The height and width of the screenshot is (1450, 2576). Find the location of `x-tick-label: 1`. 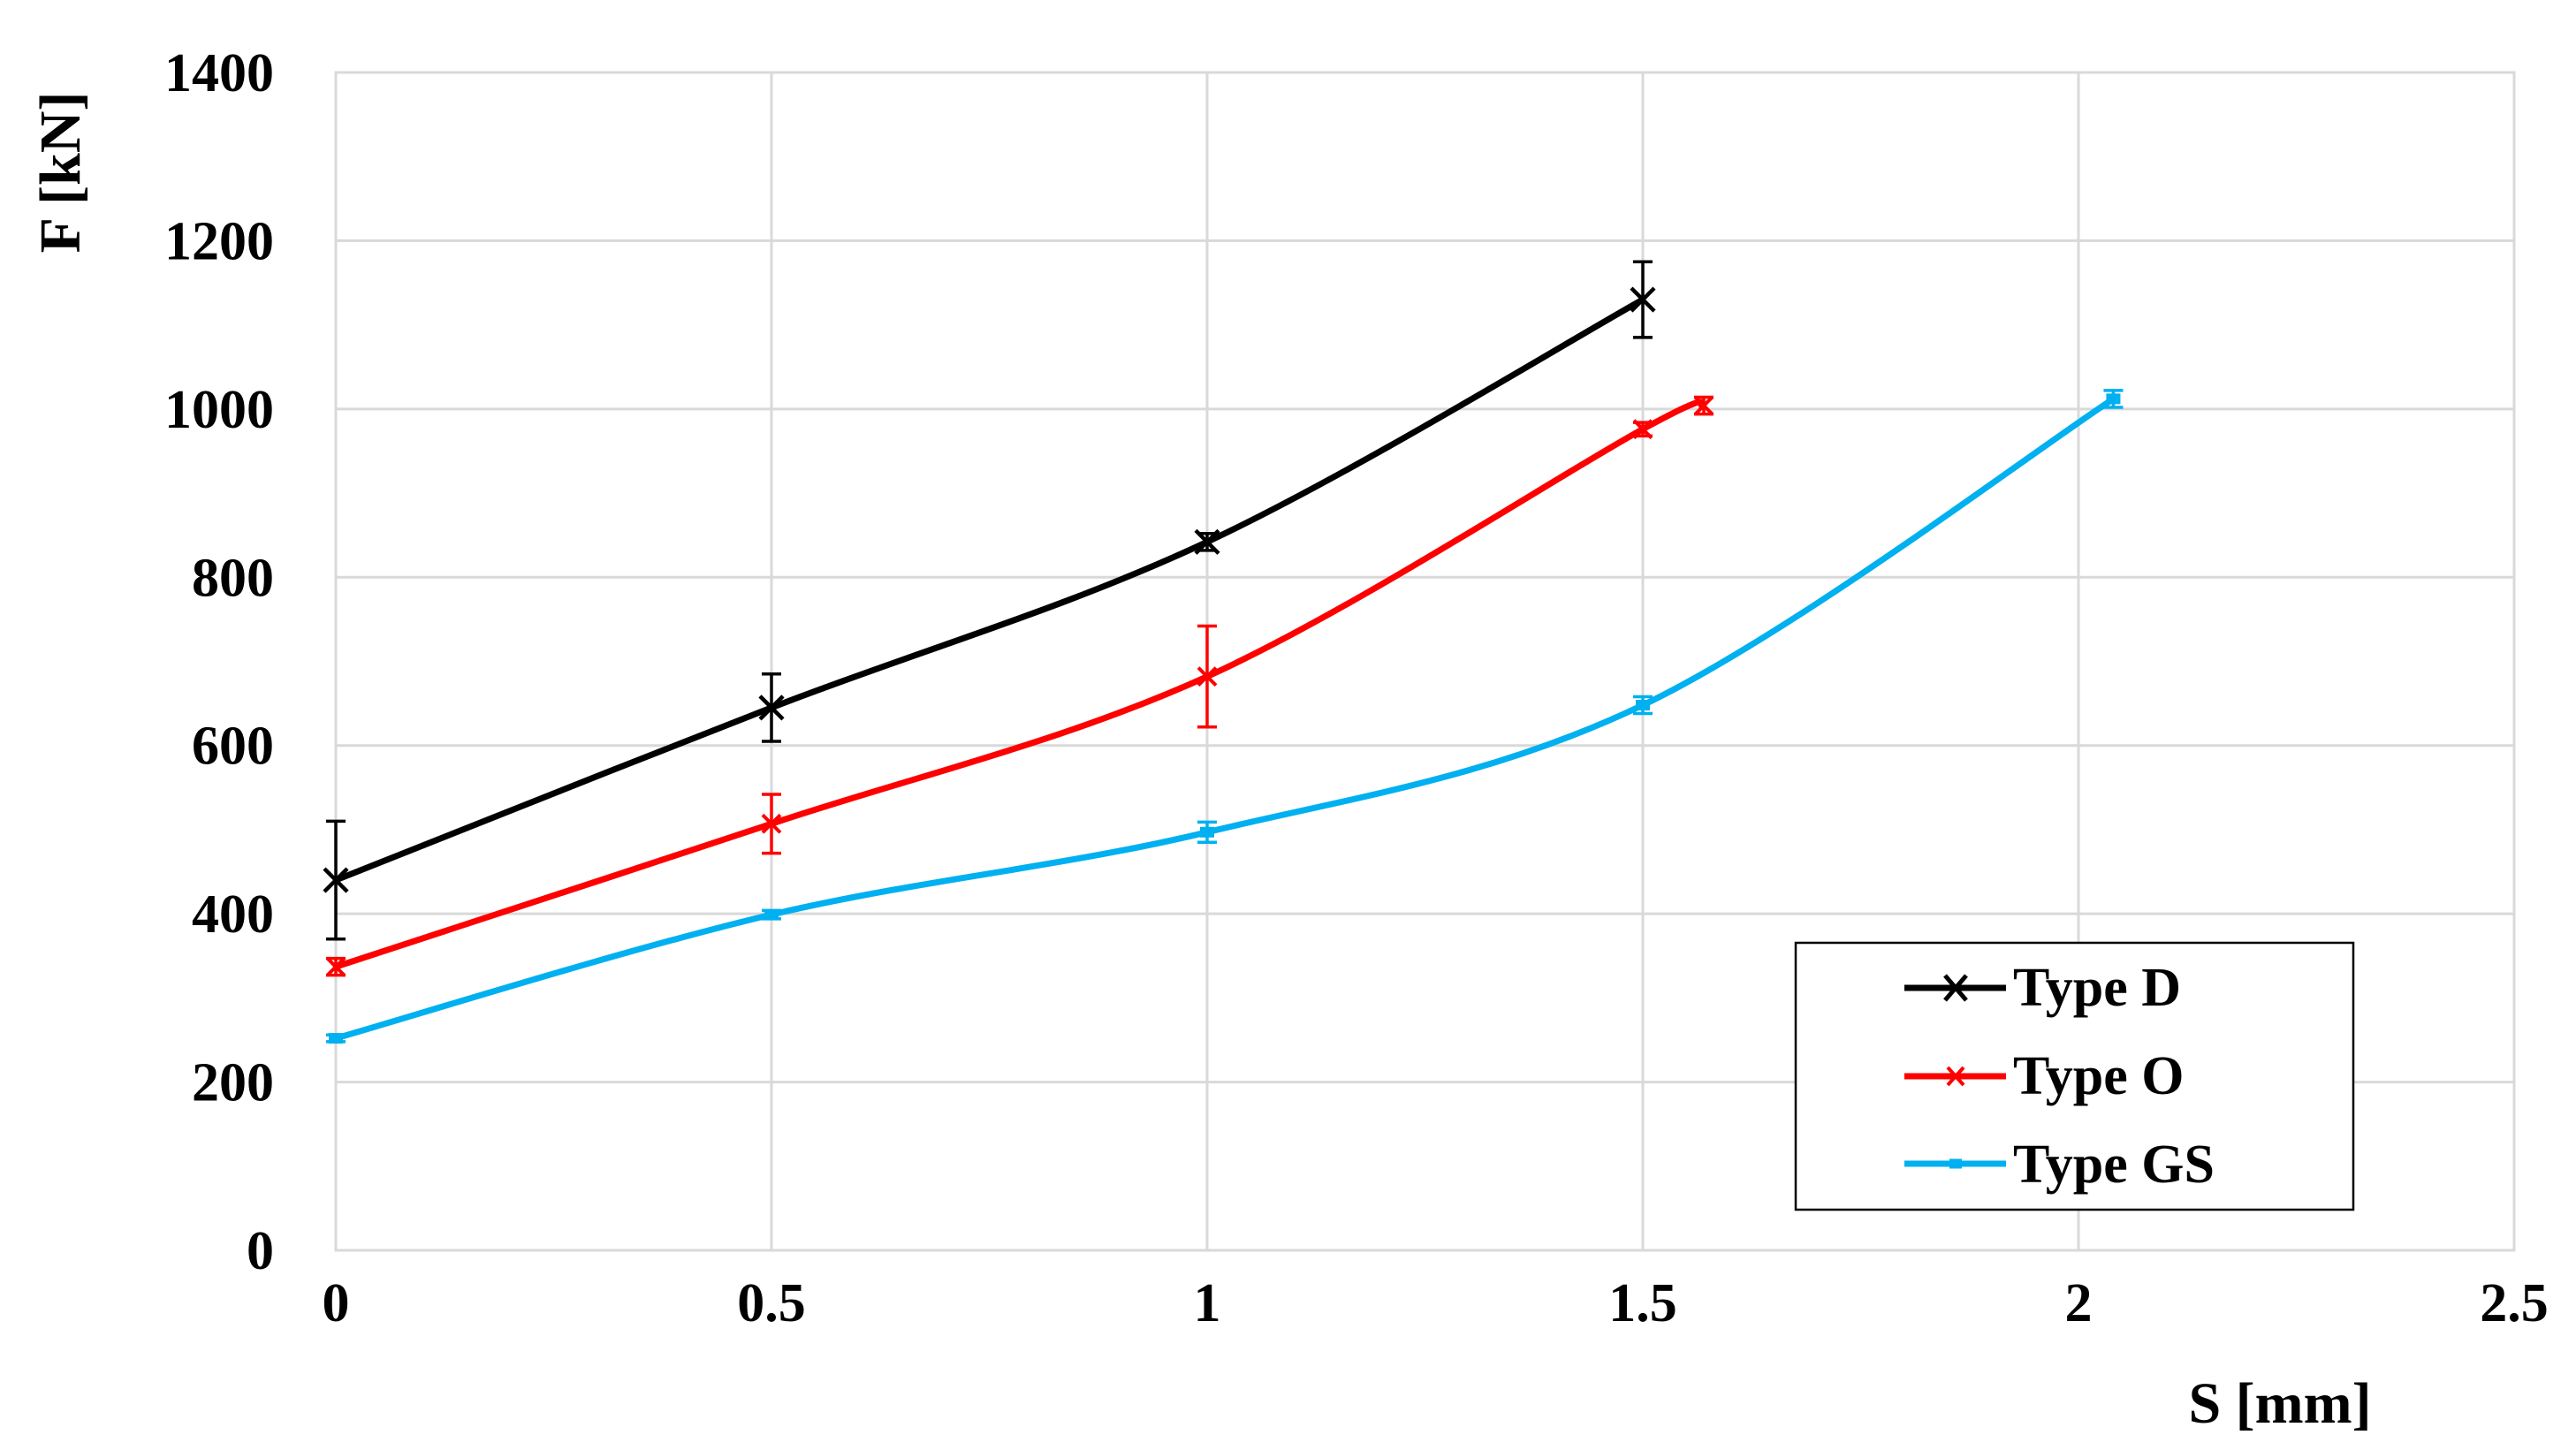

x-tick-label: 1 is located at coordinates (1207, 1303).